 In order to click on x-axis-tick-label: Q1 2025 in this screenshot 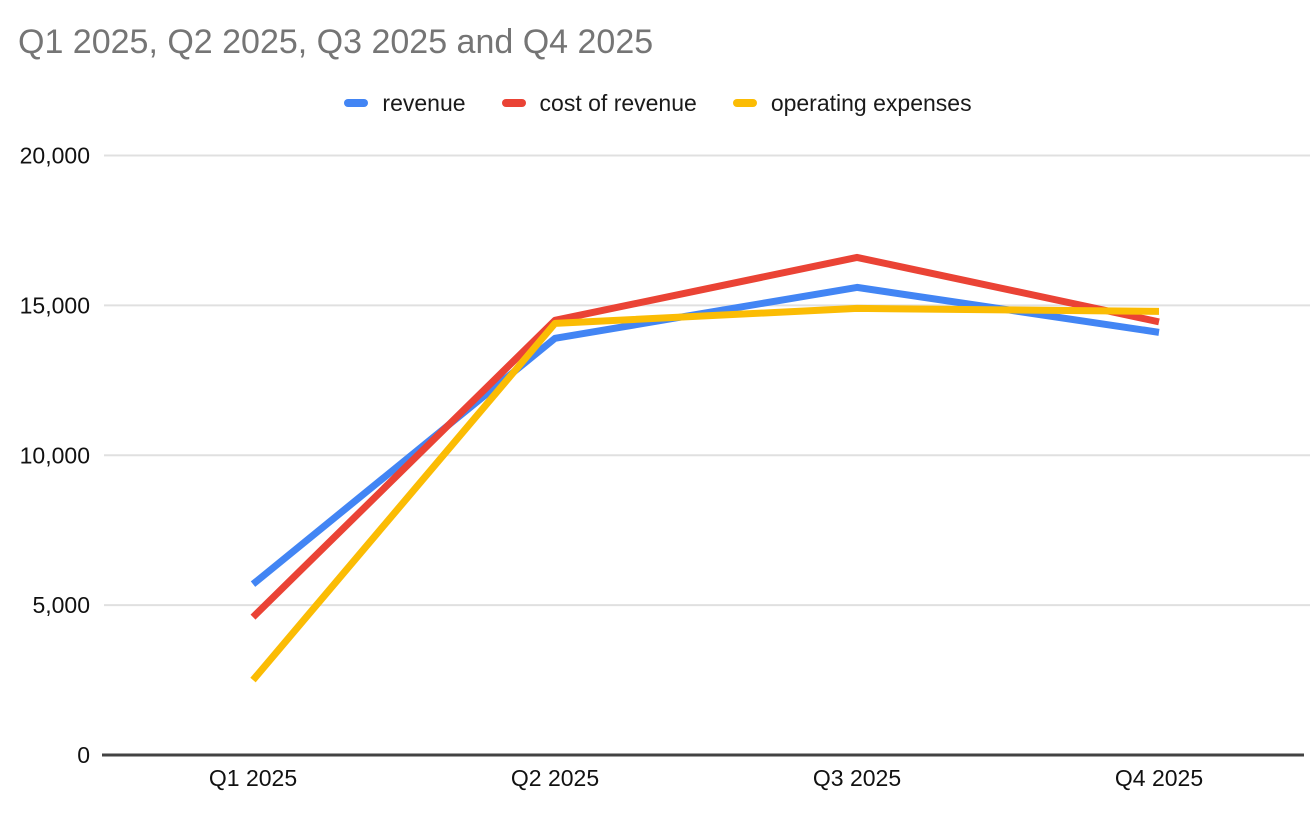, I will do `click(253, 778)`.